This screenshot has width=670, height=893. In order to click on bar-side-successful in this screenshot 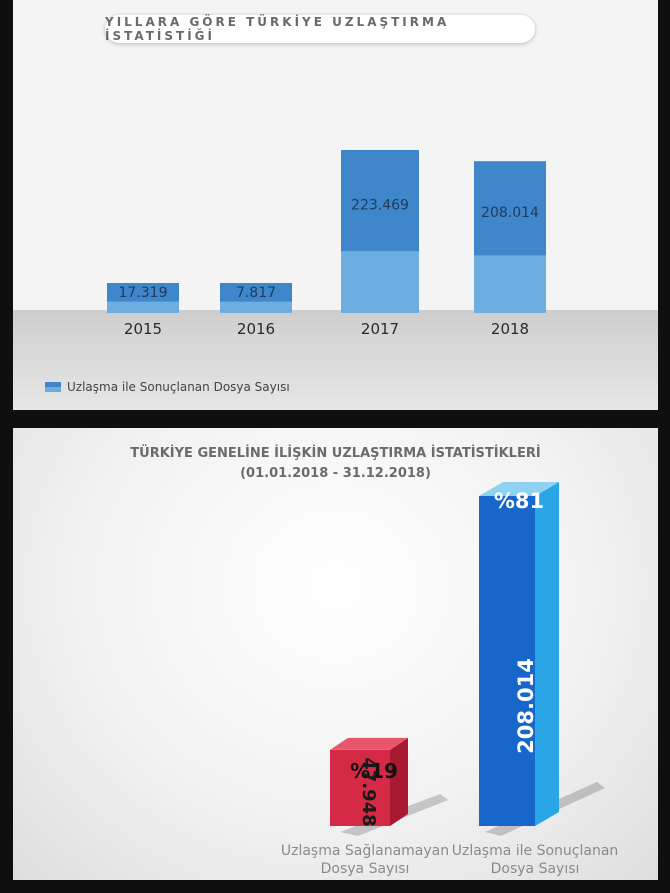, I will do `click(547, 654)`.